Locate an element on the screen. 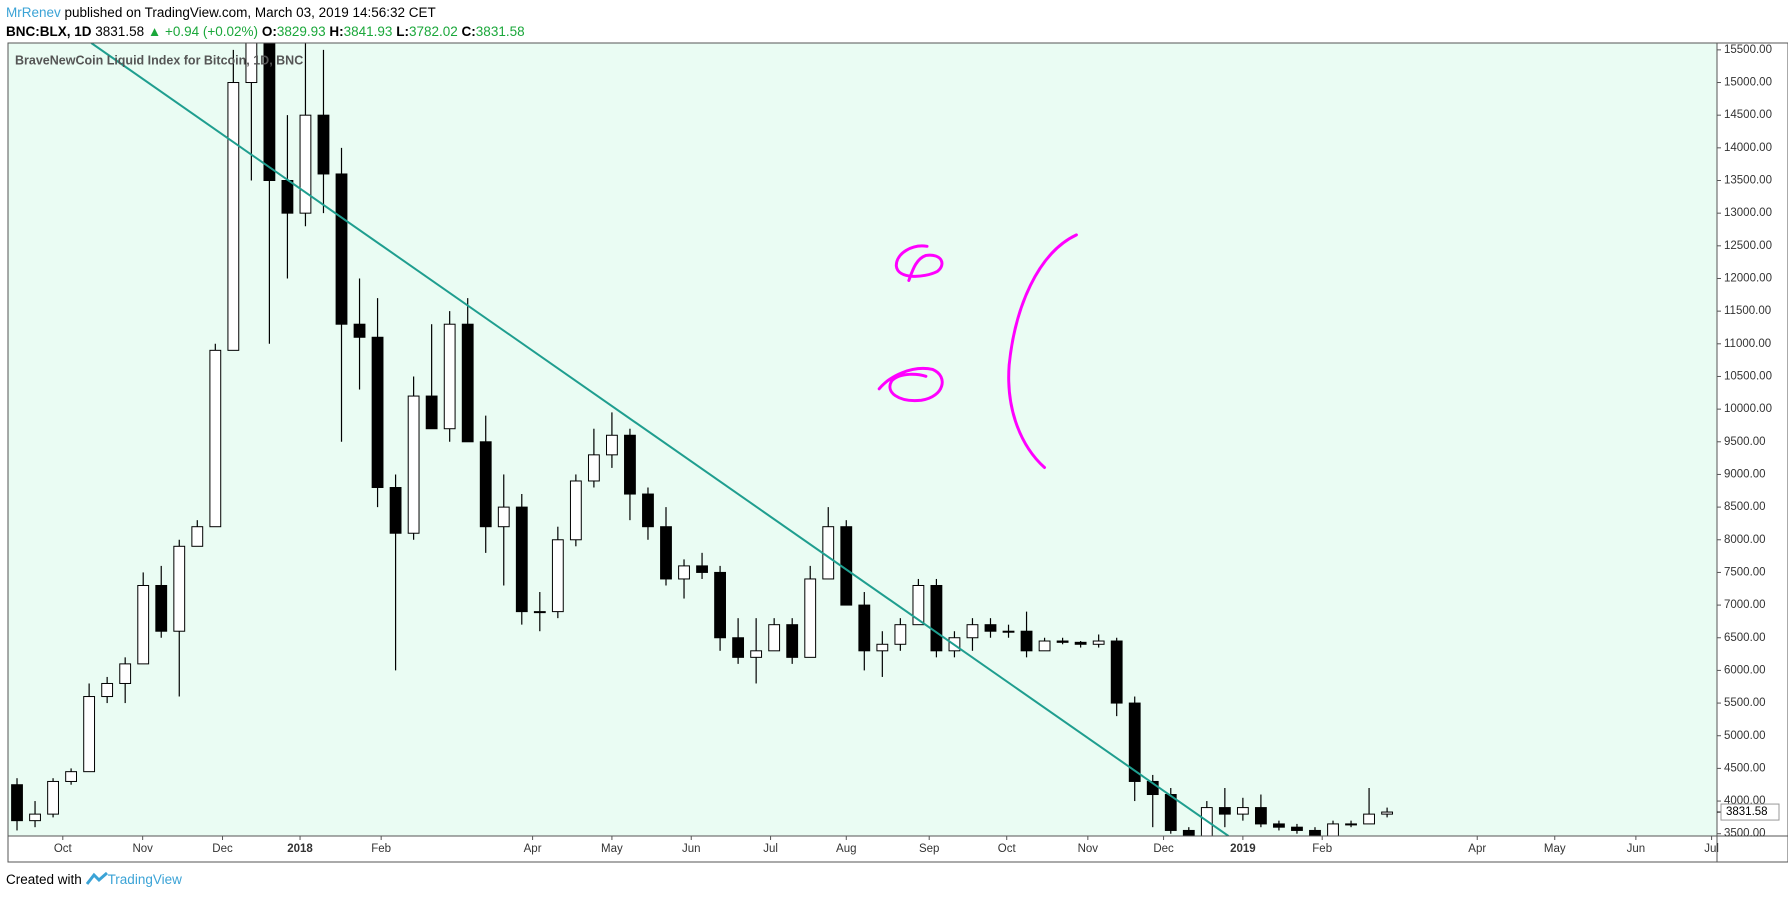  x-tick-label: Feb is located at coordinates (381, 849).